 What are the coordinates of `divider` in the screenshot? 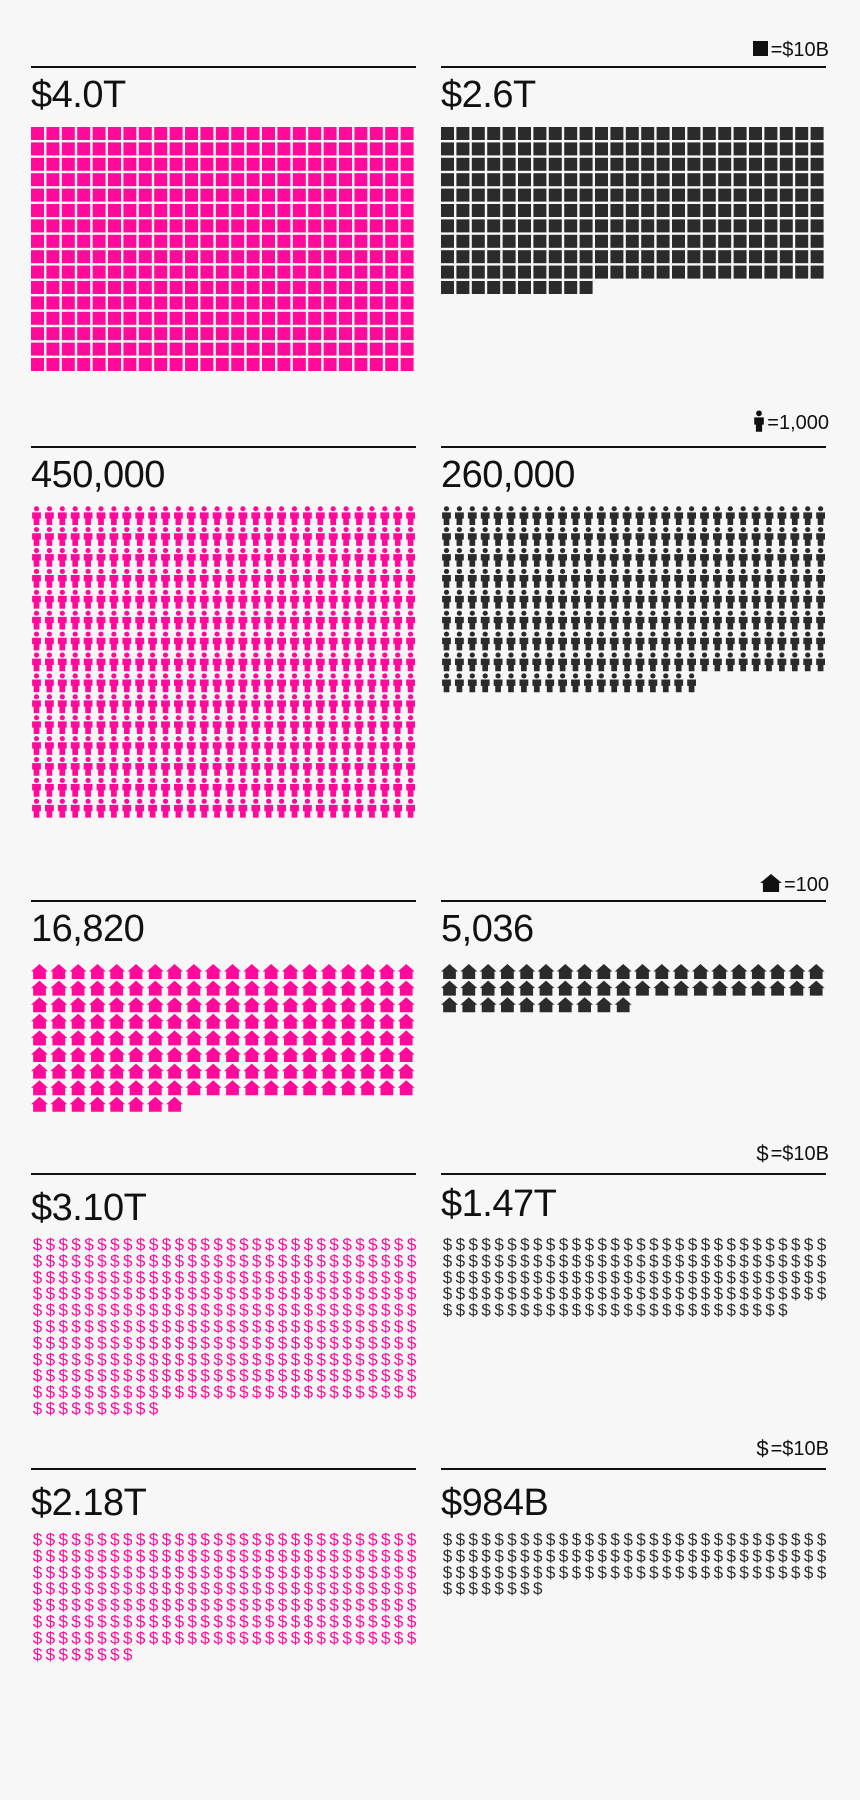 It's located at (633, 1174).